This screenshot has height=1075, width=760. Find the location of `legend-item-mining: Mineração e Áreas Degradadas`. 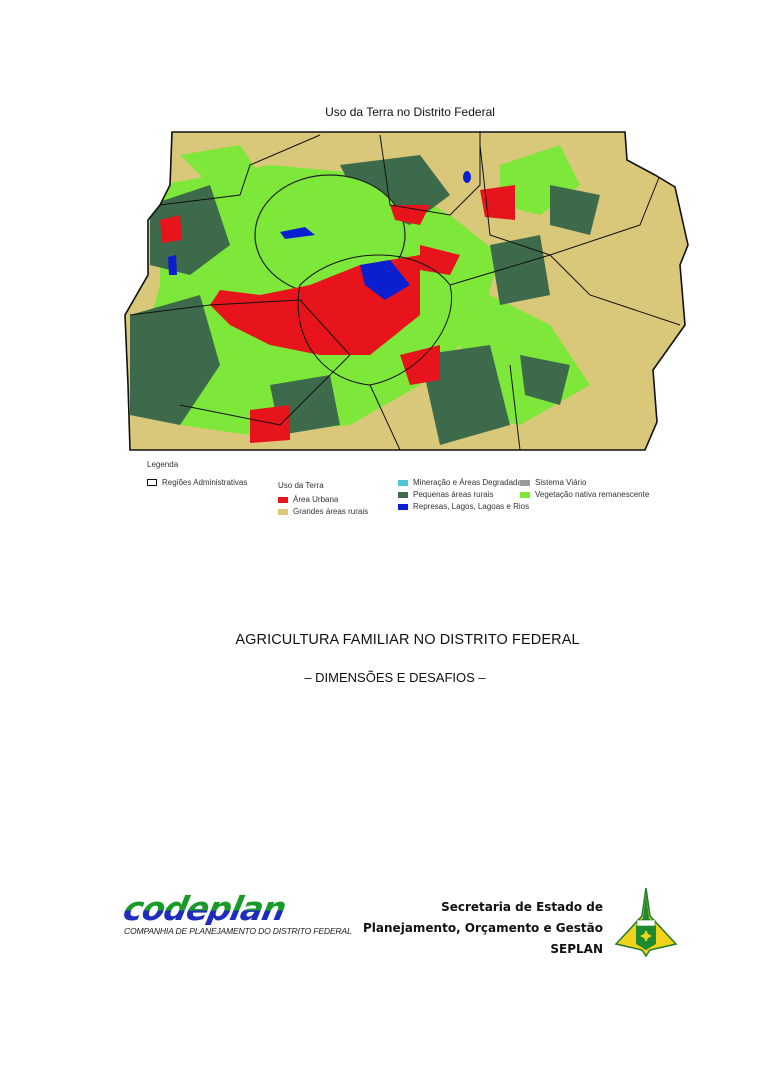

legend-item-mining: Mineração e Áreas Degradadas is located at coordinates (462, 482).